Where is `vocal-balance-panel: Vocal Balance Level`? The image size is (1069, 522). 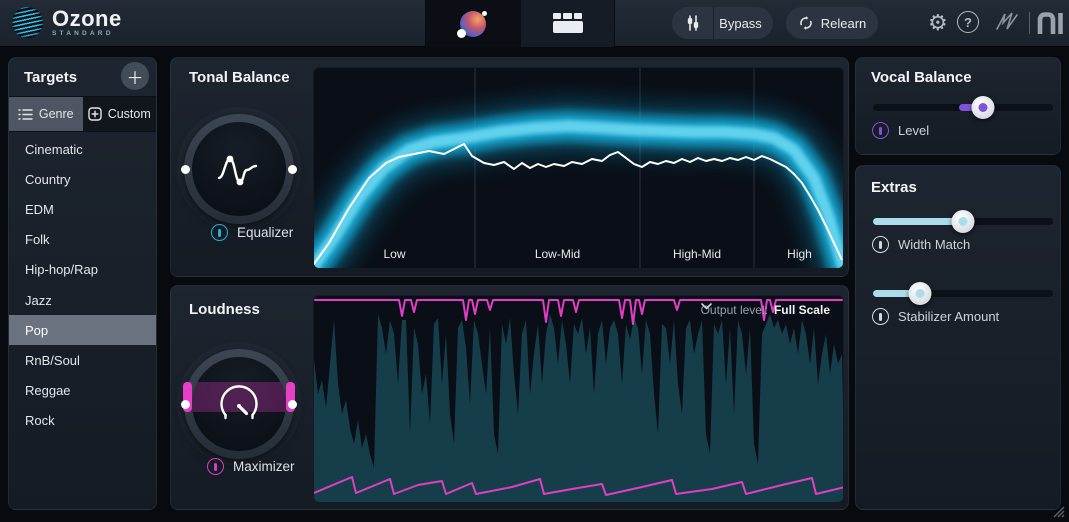
vocal-balance-panel: Vocal Balance Level is located at coordinates (958, 106).